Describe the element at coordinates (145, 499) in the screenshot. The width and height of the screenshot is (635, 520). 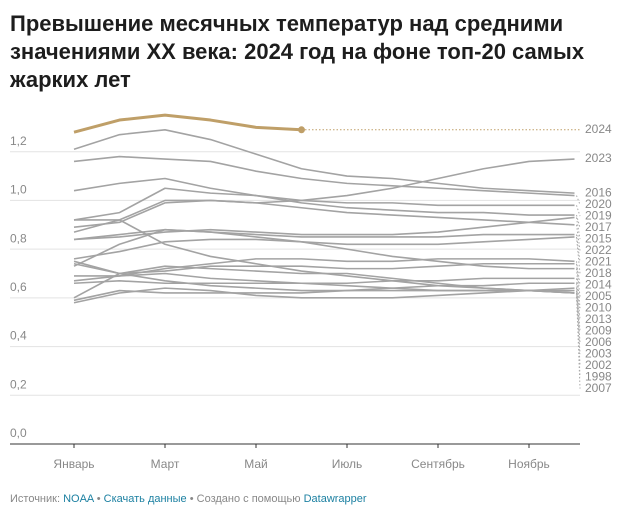
I see `download-link: Скачать данные` at that location.